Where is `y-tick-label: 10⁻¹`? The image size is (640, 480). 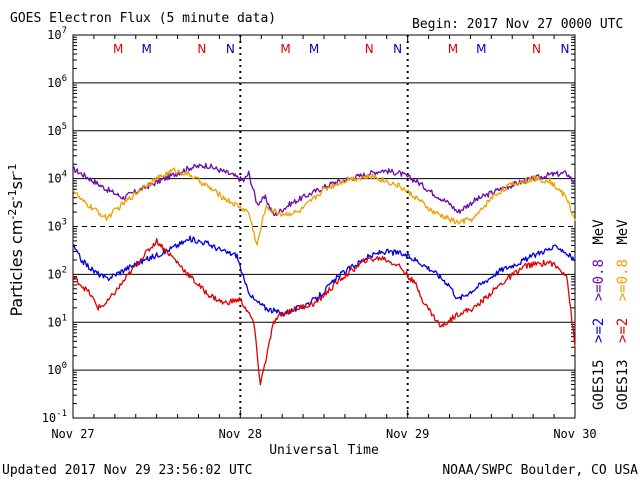
y-tick-label: 10⁻¹ is located at coordinates (54, 417).